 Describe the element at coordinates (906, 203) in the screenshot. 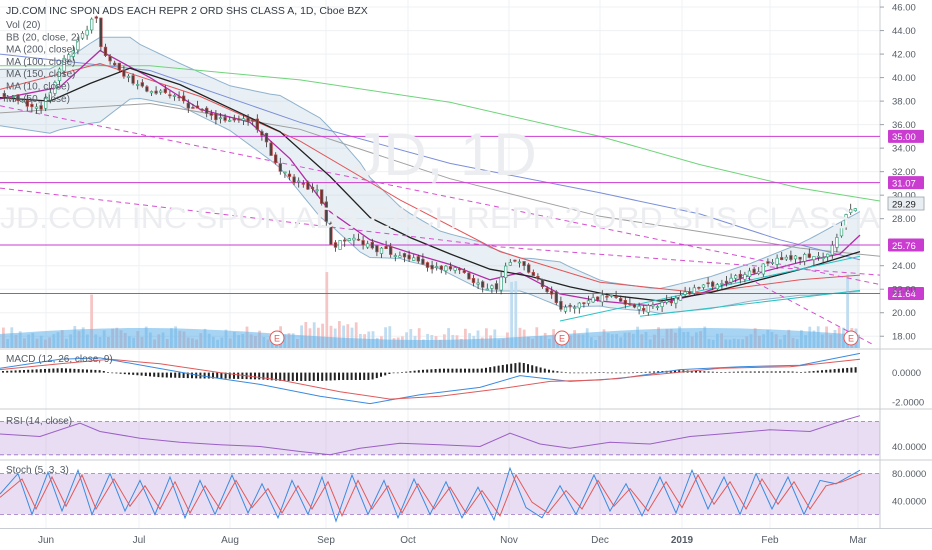

I see `last-price-tag` at that location.